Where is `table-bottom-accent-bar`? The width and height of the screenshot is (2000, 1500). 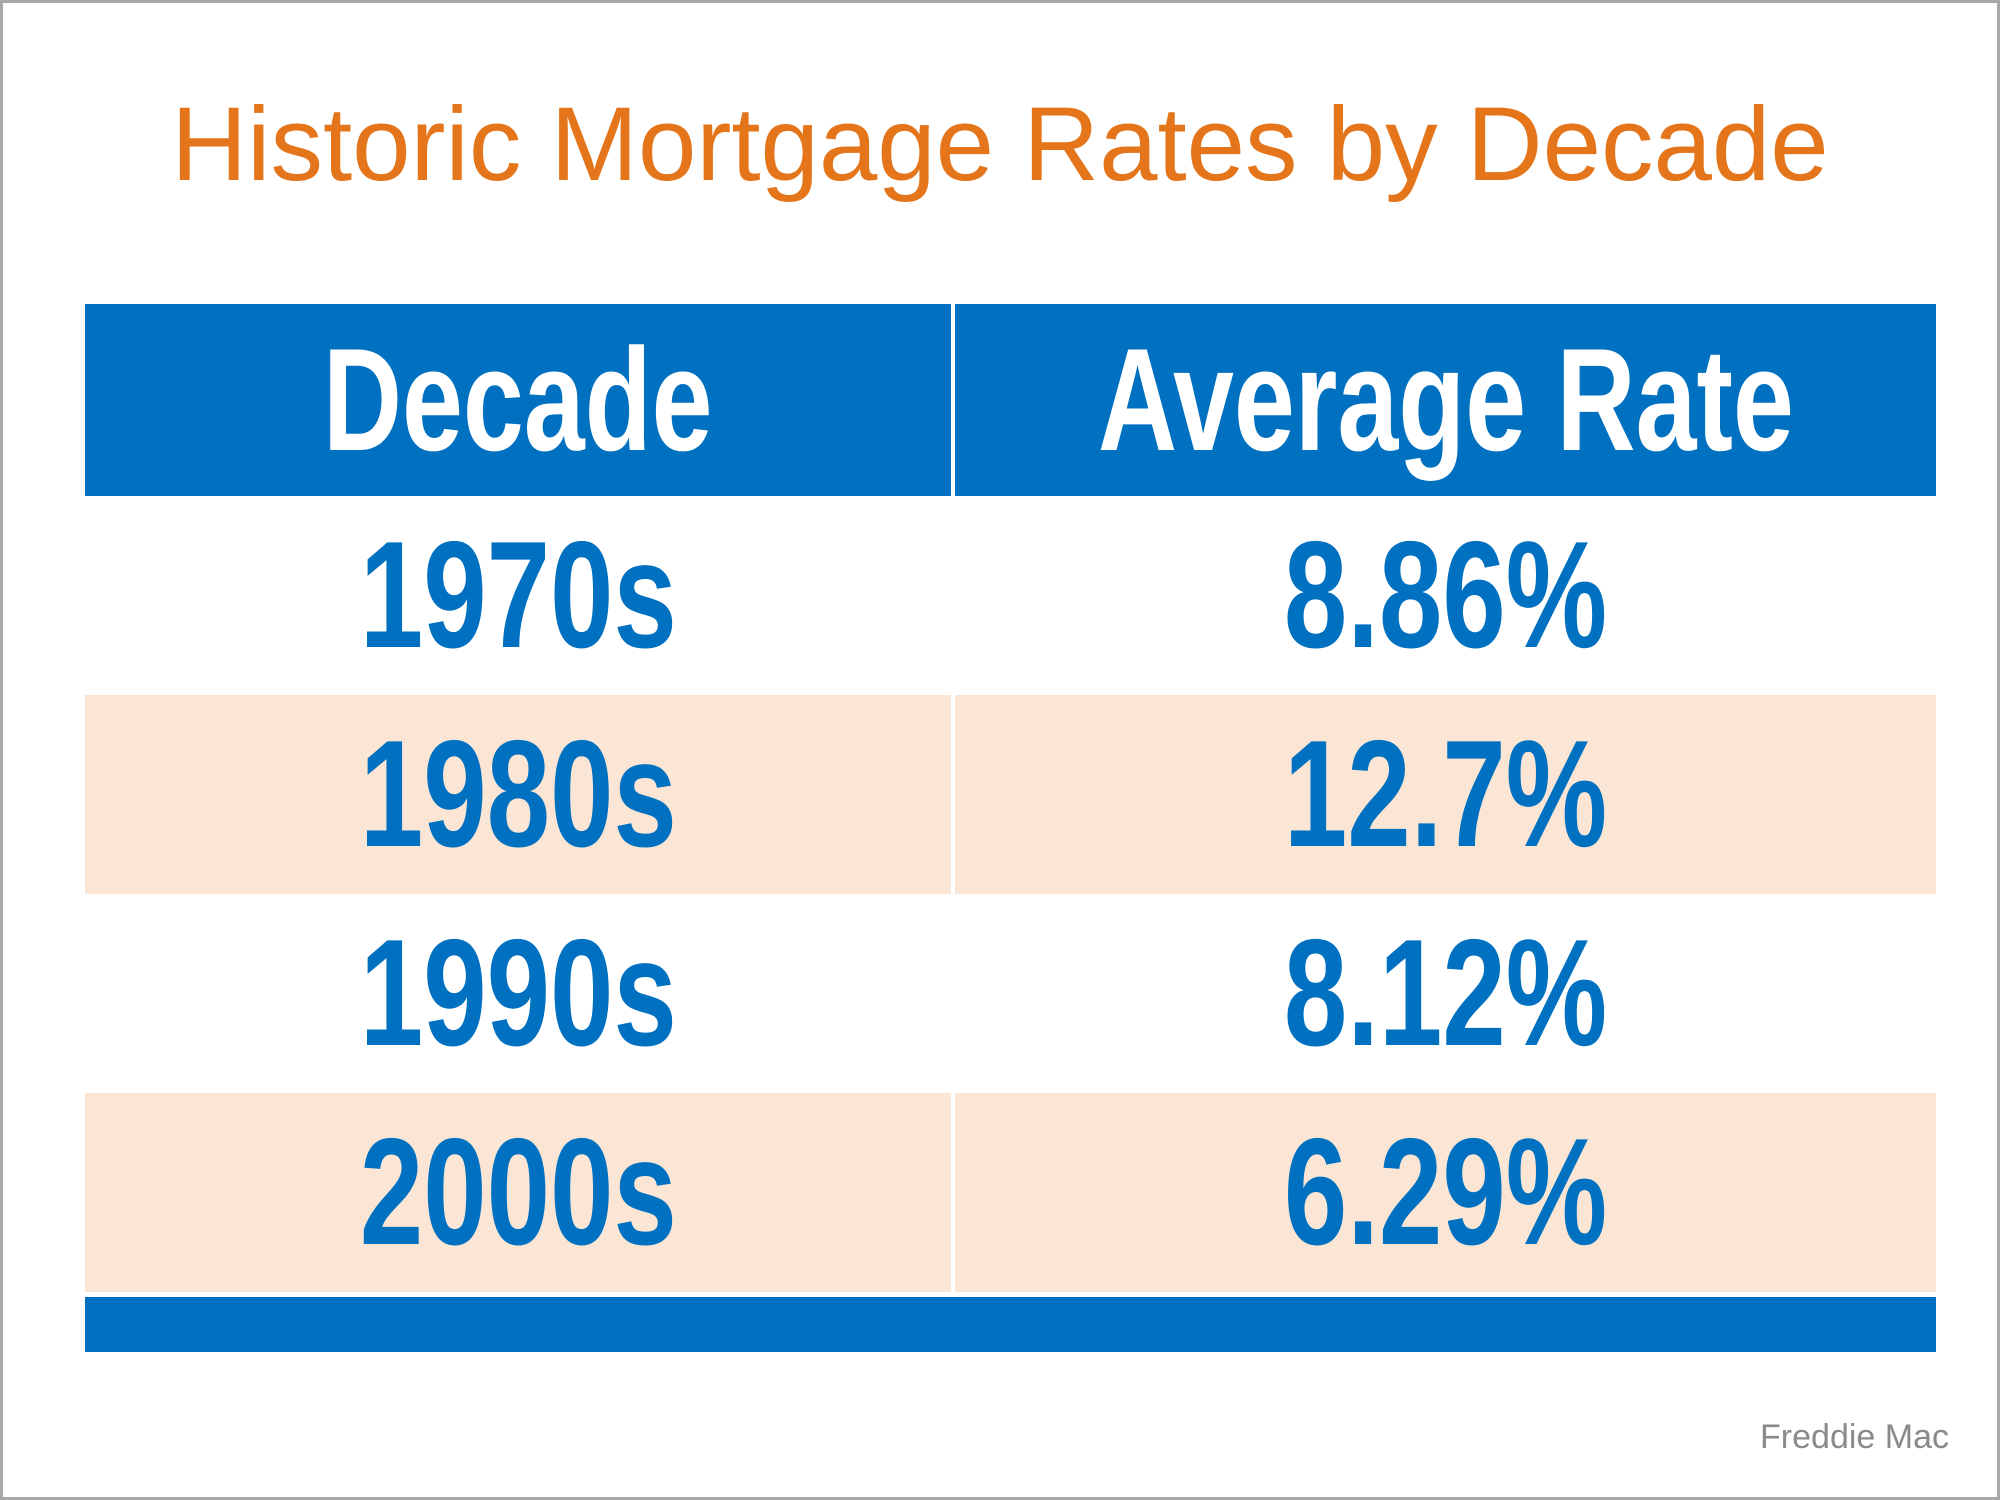 table-bottom-accent-bar is located at coordinates (1010, 1324).